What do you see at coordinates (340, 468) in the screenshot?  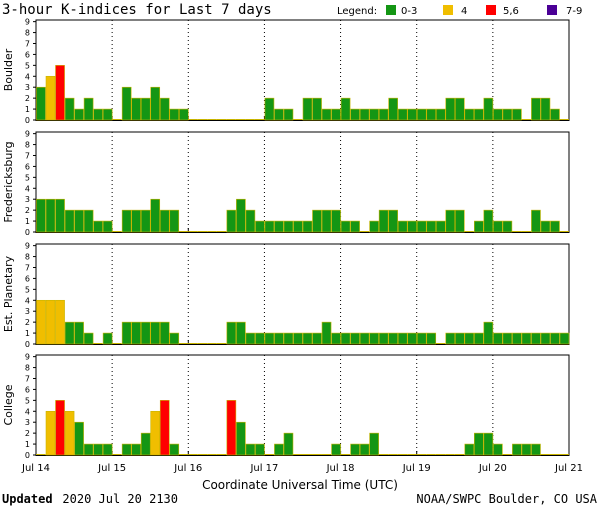 I see `x-tick-label: Jul 18` at bounding box center [340, 468].